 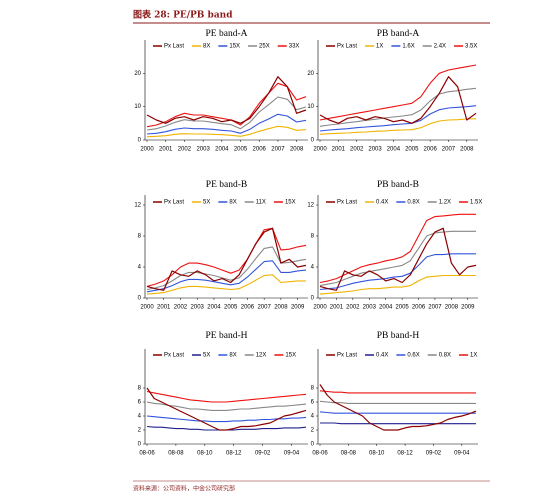 I want to click on legend-label: 11X, so click(x=261, y=203).